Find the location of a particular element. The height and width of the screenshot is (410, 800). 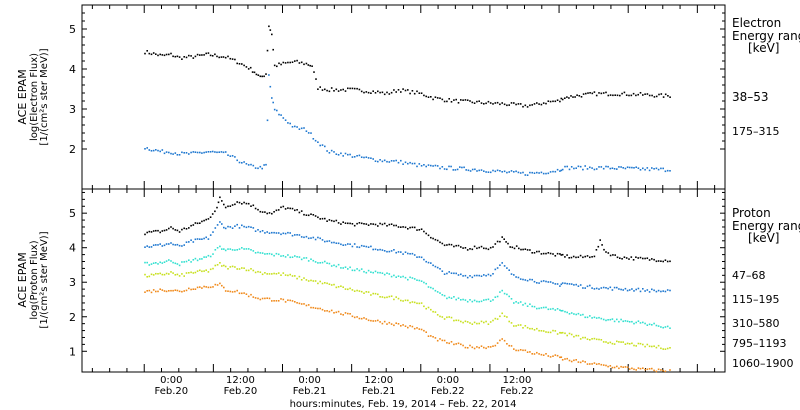

xtick-time-label-2: 0:00 is located at coordinates (309, 380).